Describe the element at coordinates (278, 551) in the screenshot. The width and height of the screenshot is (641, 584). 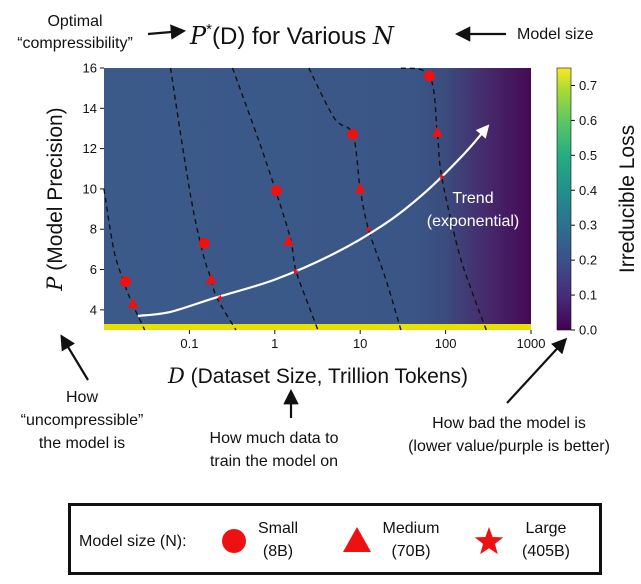
I see `legend-item-small-line2: (8B)` at that location.